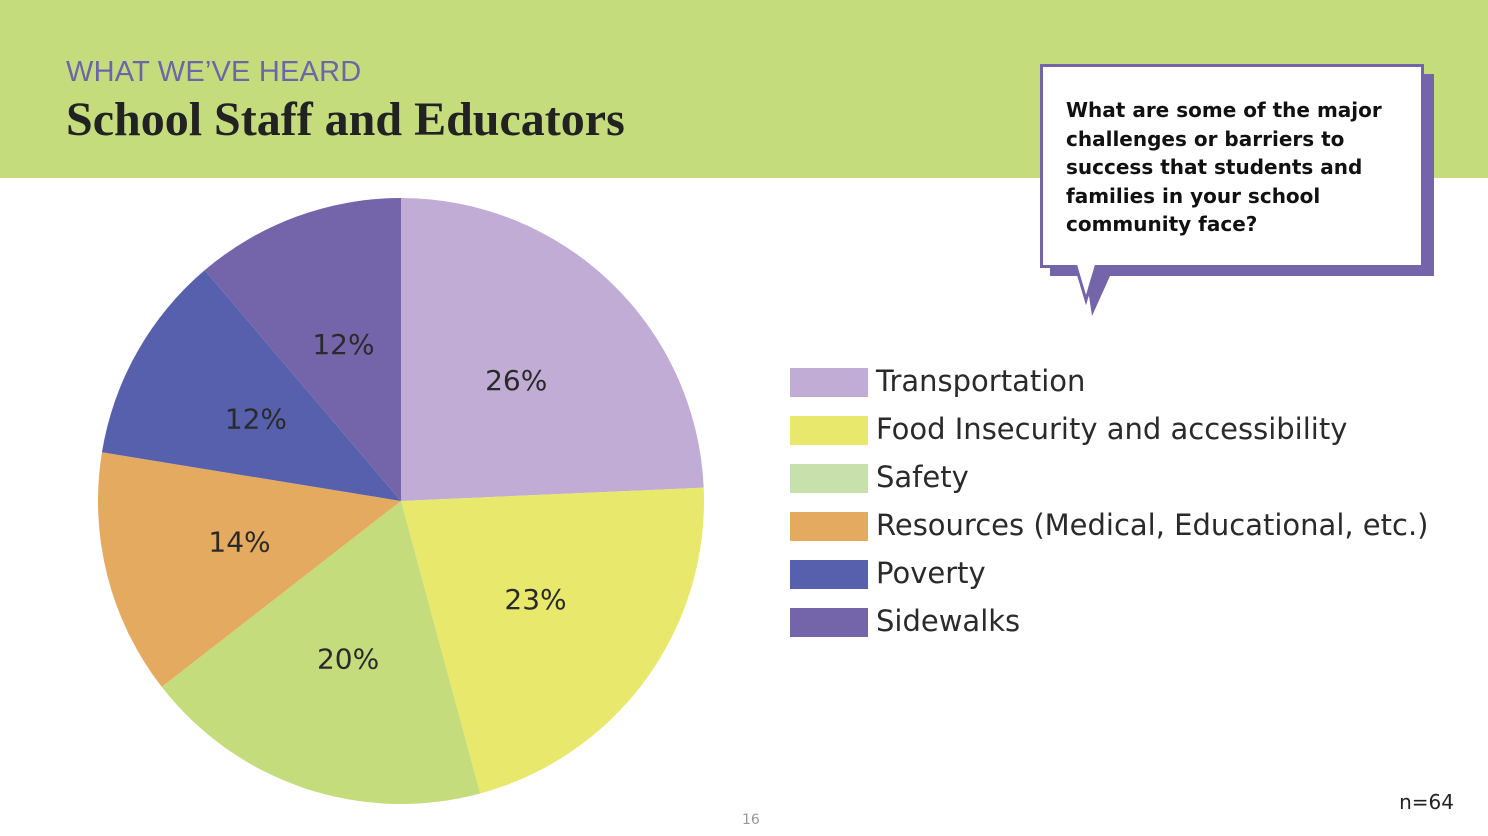 Image resolution: width=1488 pixels, height=836 pixels. I want to click on legend-label: Safety, so click(922, 477).